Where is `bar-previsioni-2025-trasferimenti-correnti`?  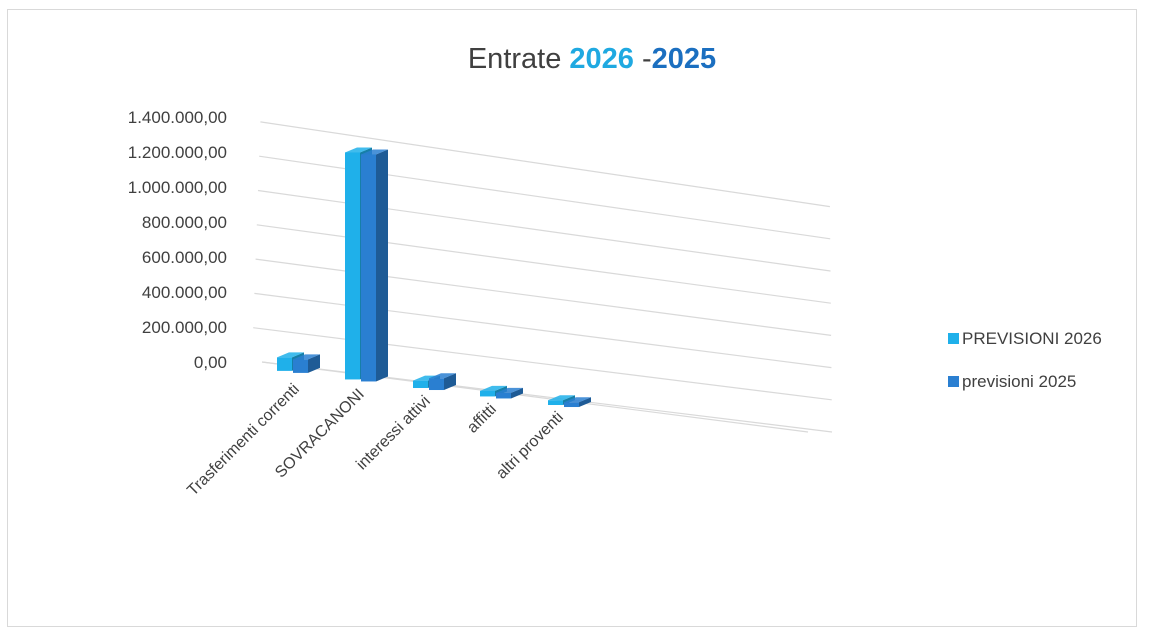 bar-previsioni-2025-trasferimenti-correnti is located at coordinates (306, 363).